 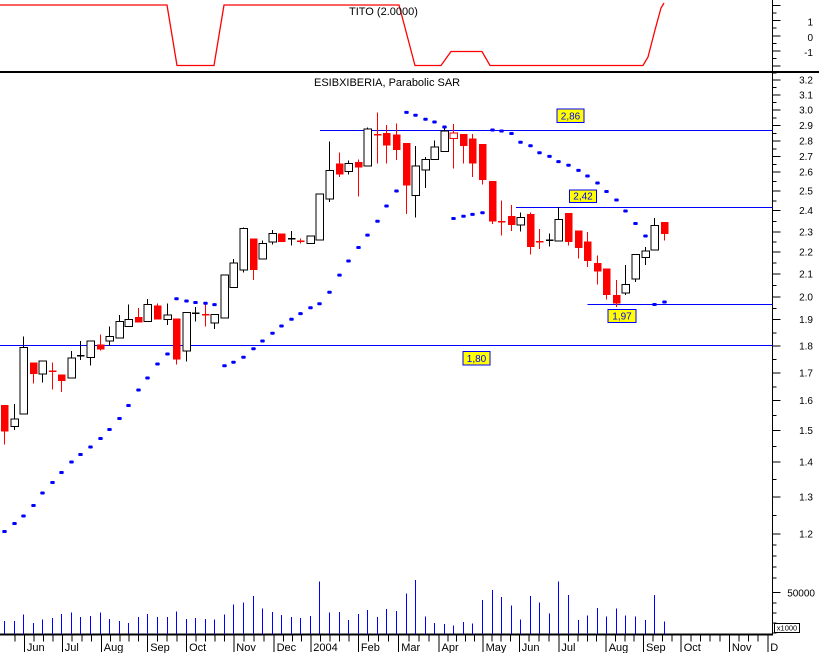 I want to click on svg-text: TITO (2.0000), so click(x=383, y=12).